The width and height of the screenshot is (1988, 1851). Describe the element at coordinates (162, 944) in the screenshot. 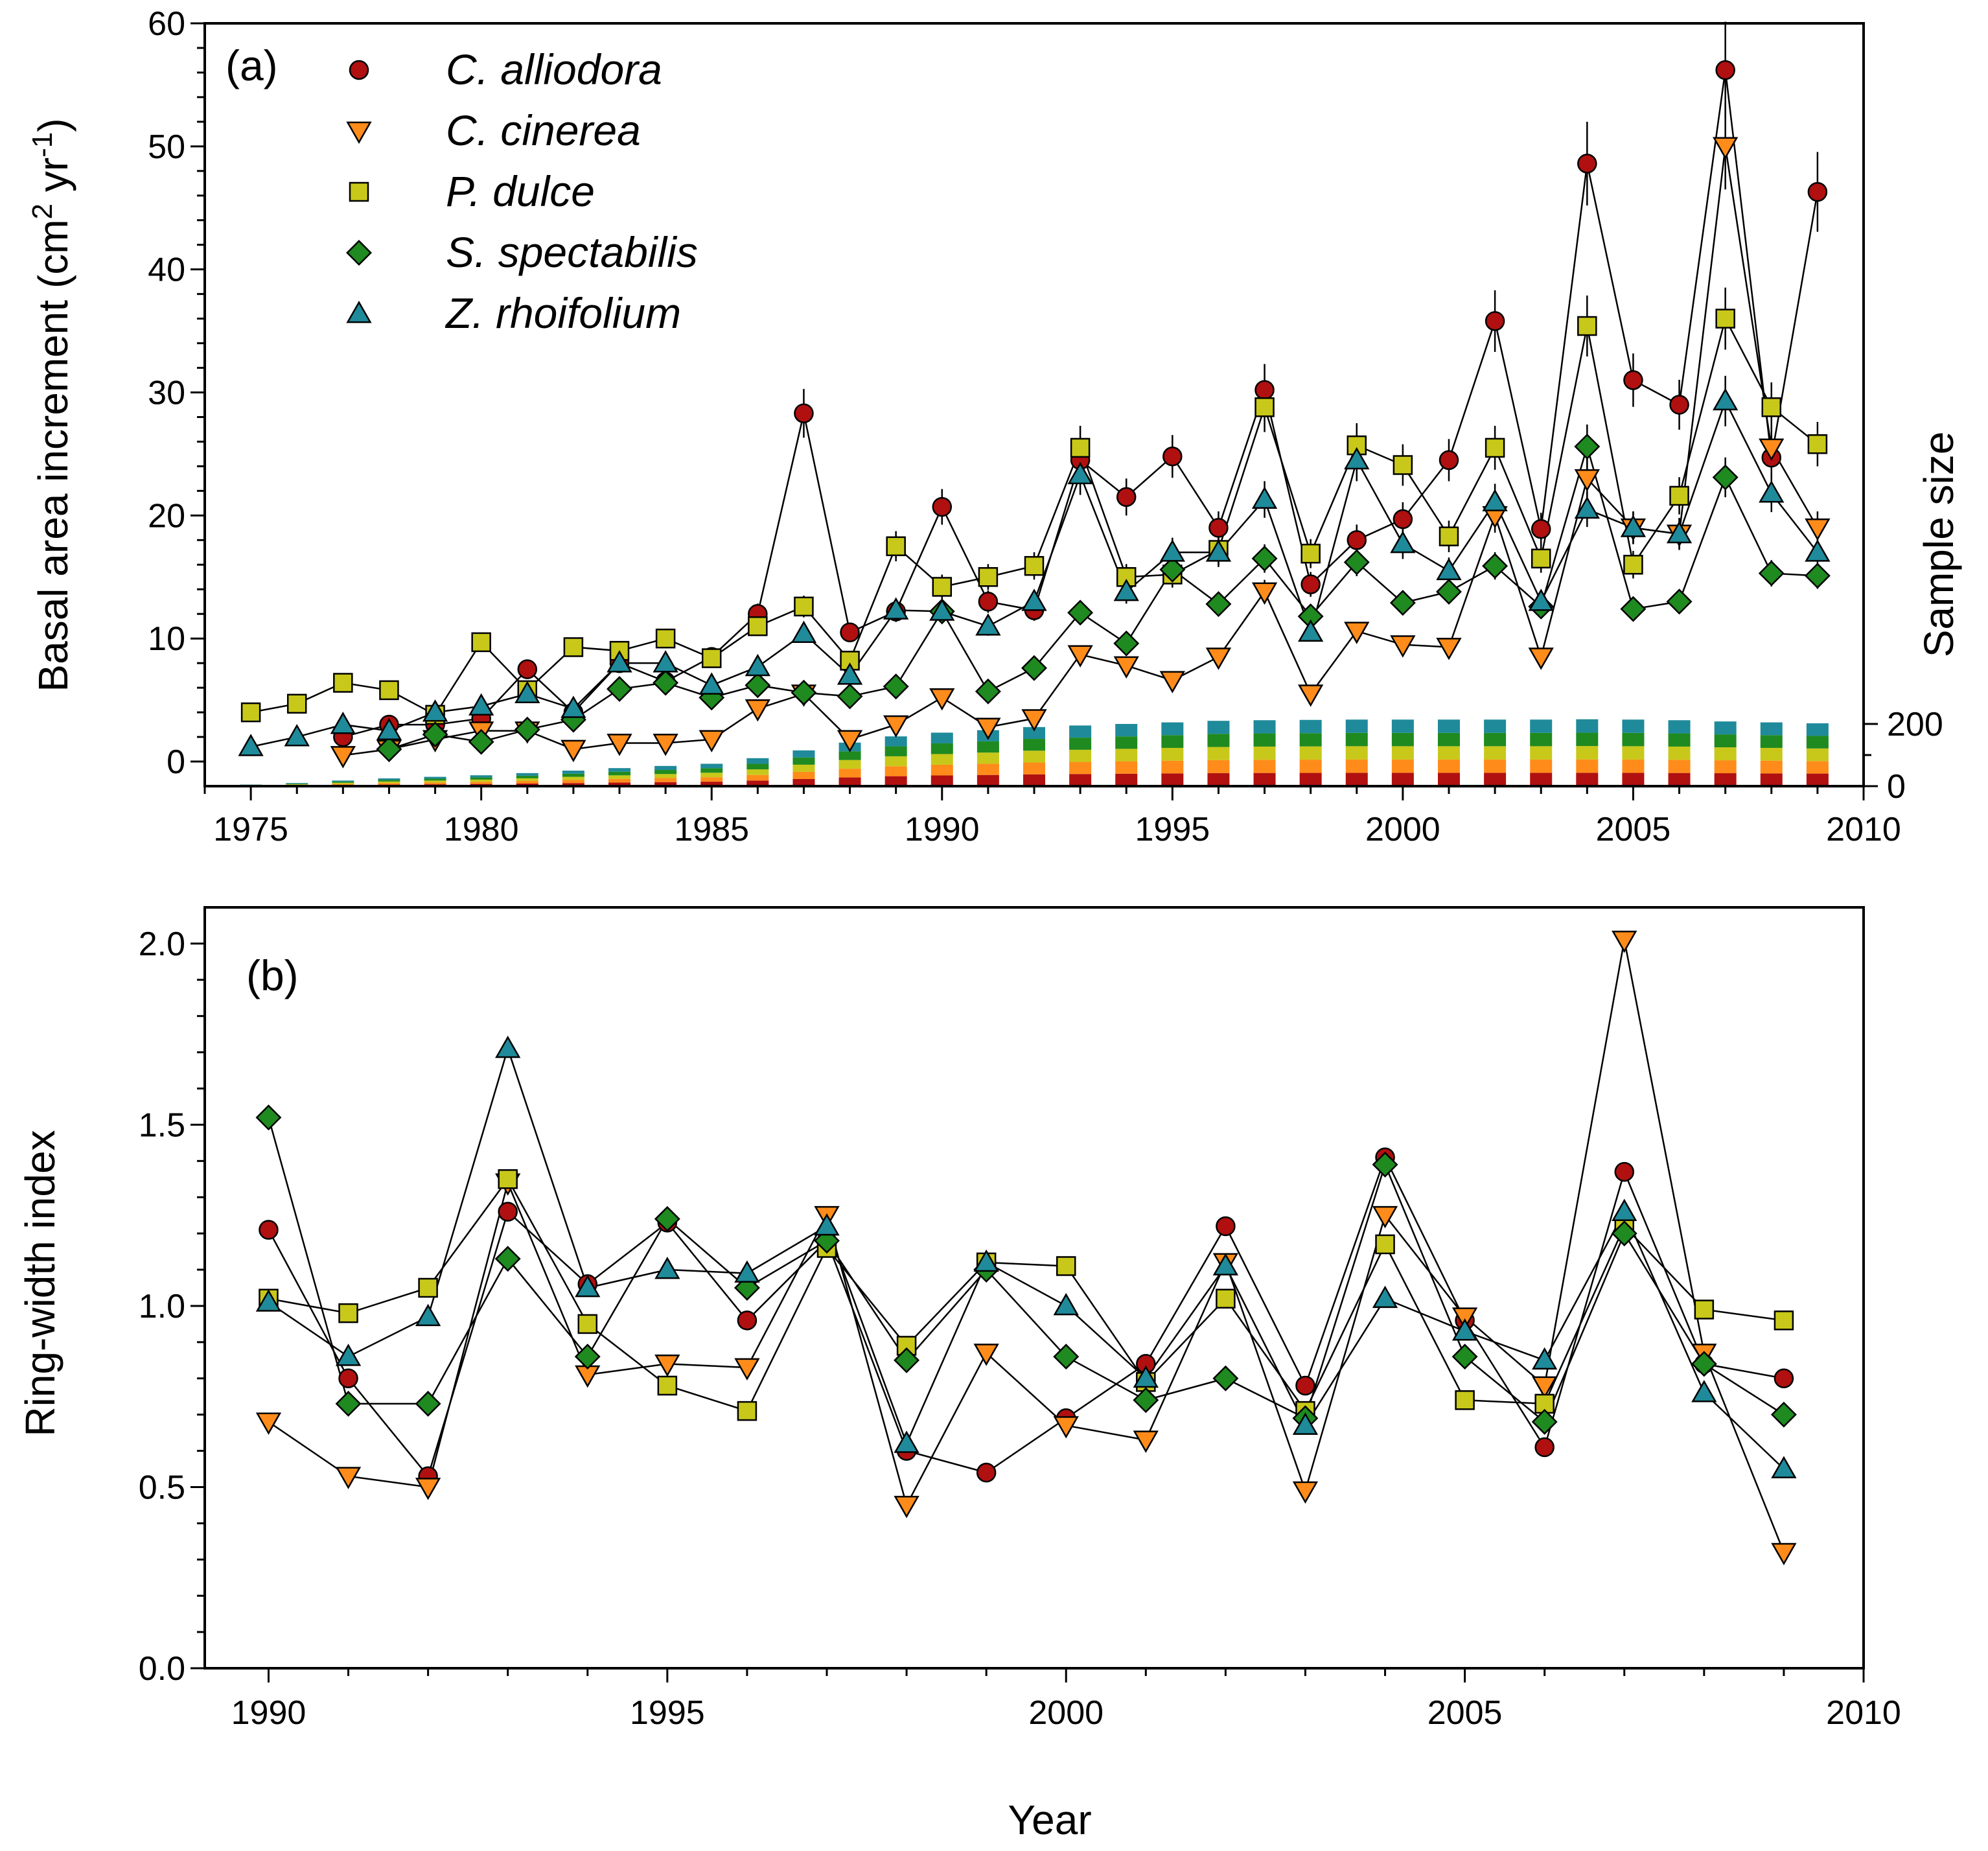

I see `y-tick-label: 2.0` at that location.